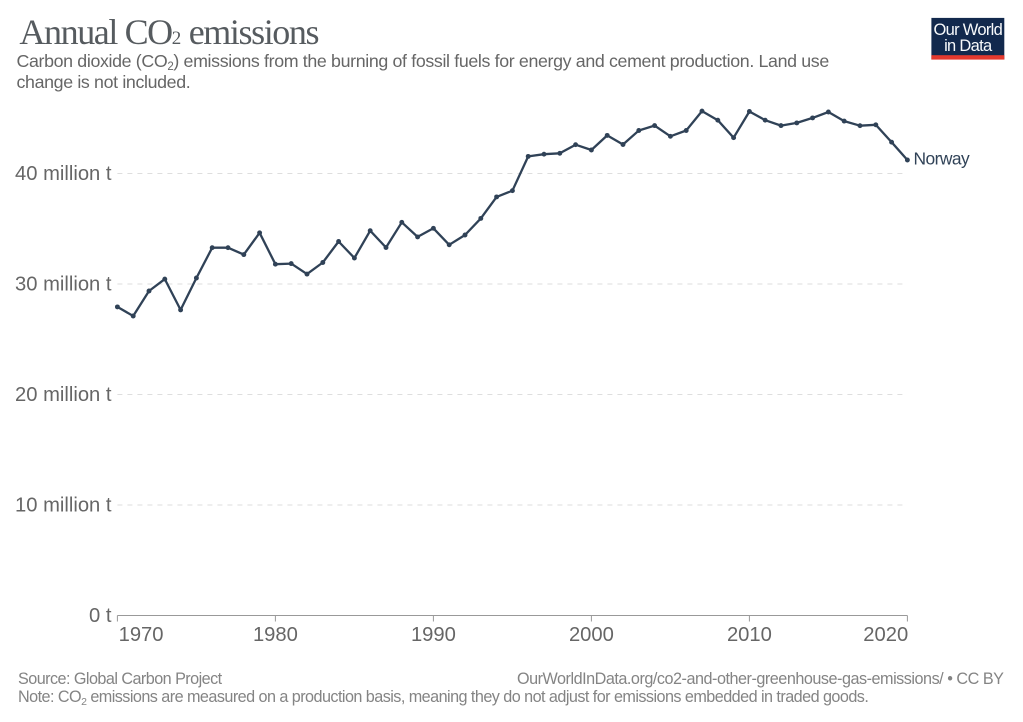 The image size is (1023, 722). What do you see at coordinates (275, 635) in the screenshot?
I see `svg-text: 1980` at bounding box center [275, 635].